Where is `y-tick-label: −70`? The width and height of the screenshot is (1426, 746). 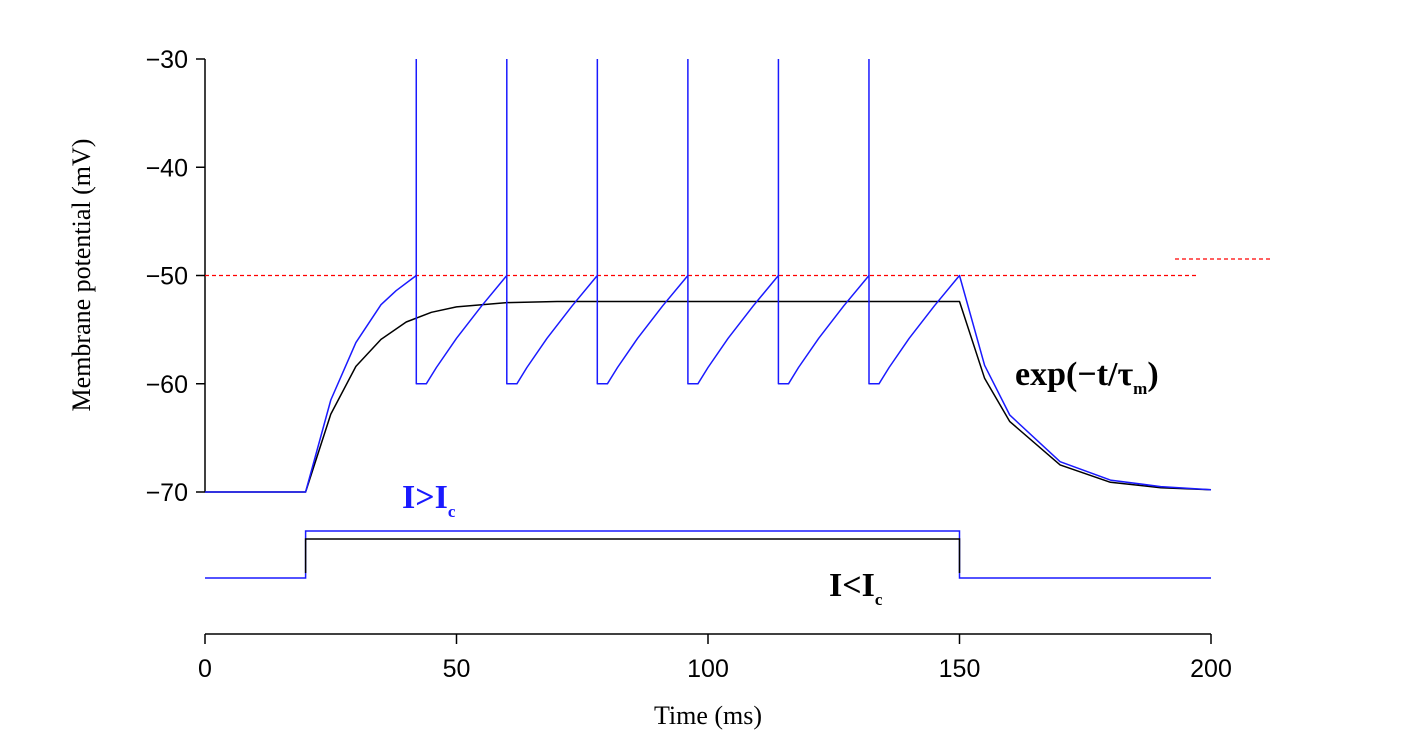 y-tick-label: −70 is located at coordinates (167, 493).